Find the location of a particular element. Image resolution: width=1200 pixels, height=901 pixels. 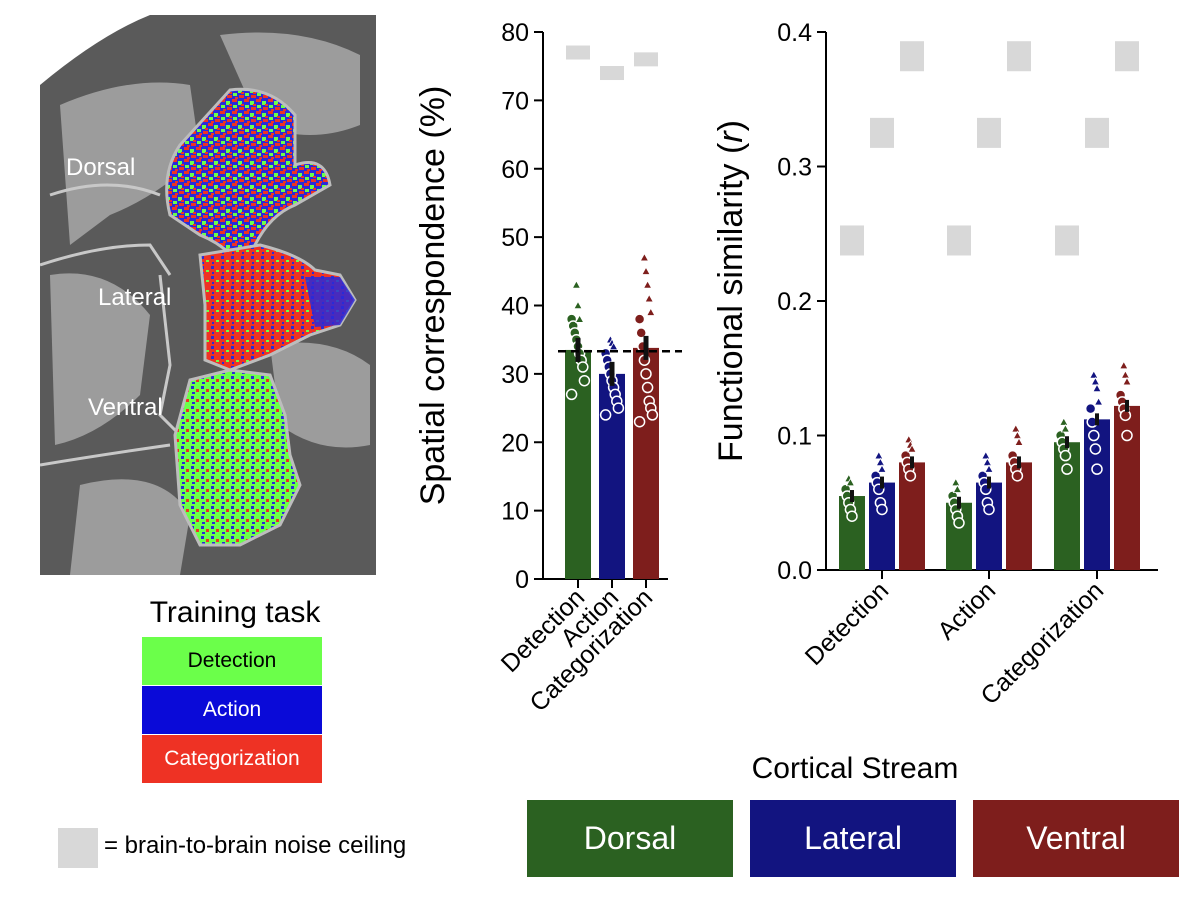

stream-lateral-label: Lateral is located at coordinates (853, 838).